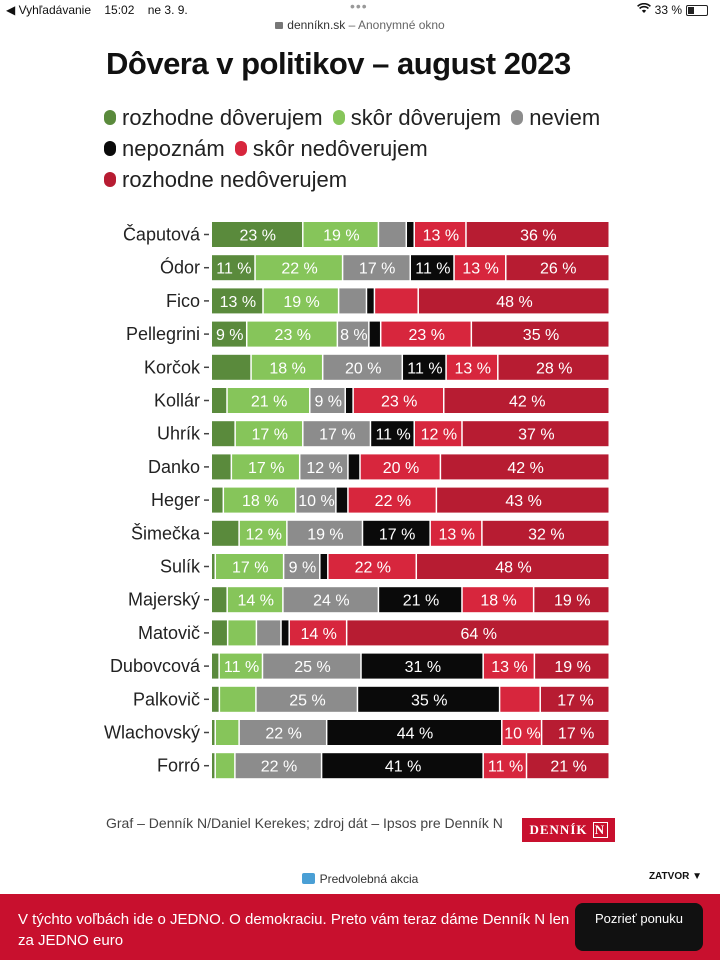 The height and width of the screenshot is (960, 720). I want to click on data-label: 42 %, so click(525, 468).